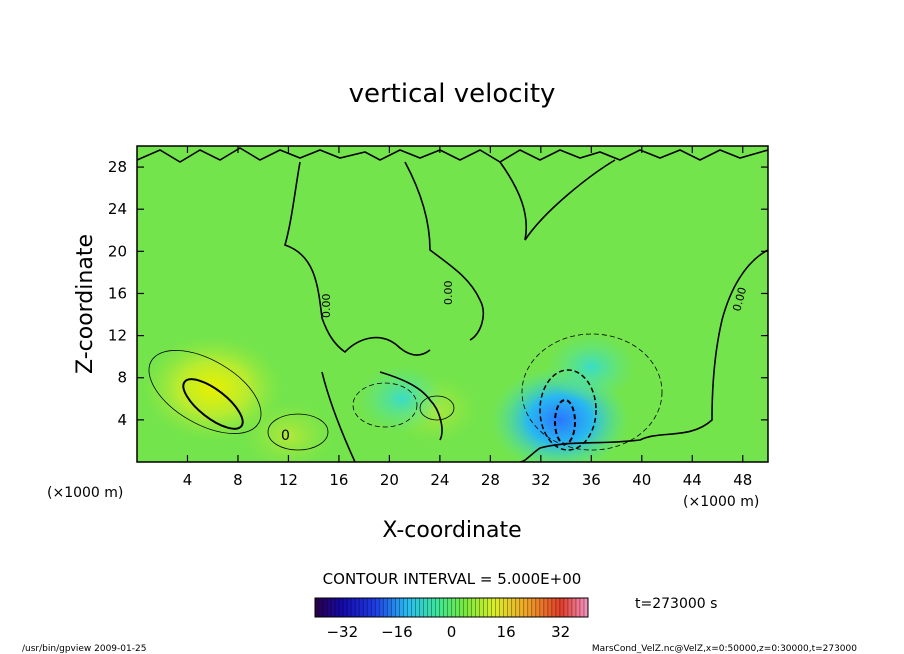 This screenshot has width=904, height=654. What do you see at coordinates (117, 251) in the screenshot?
I see `y-tick-label: 20` at bounding box center [117, 251].